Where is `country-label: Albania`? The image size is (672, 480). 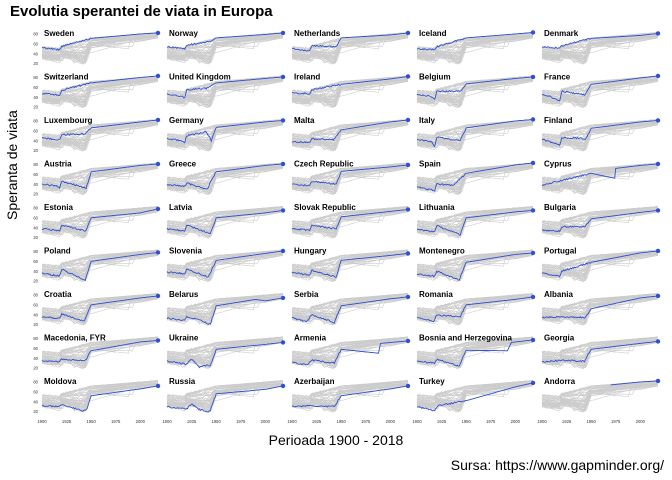 country-label: Albania is located at coordinates (558, 294).